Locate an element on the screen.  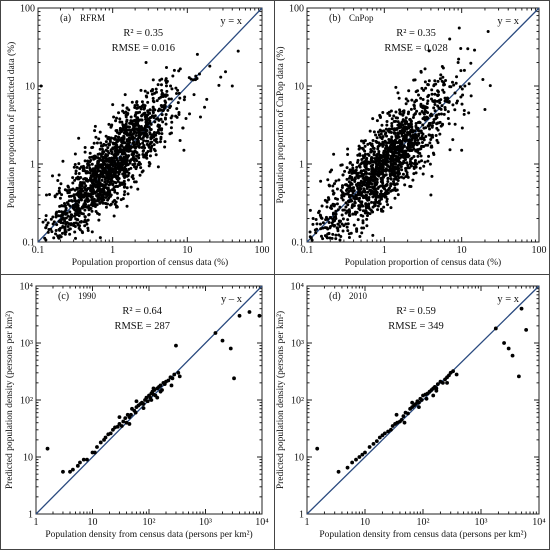
x-axis-label: Population proportion of census data (%) is located at coordinates (423, 262).